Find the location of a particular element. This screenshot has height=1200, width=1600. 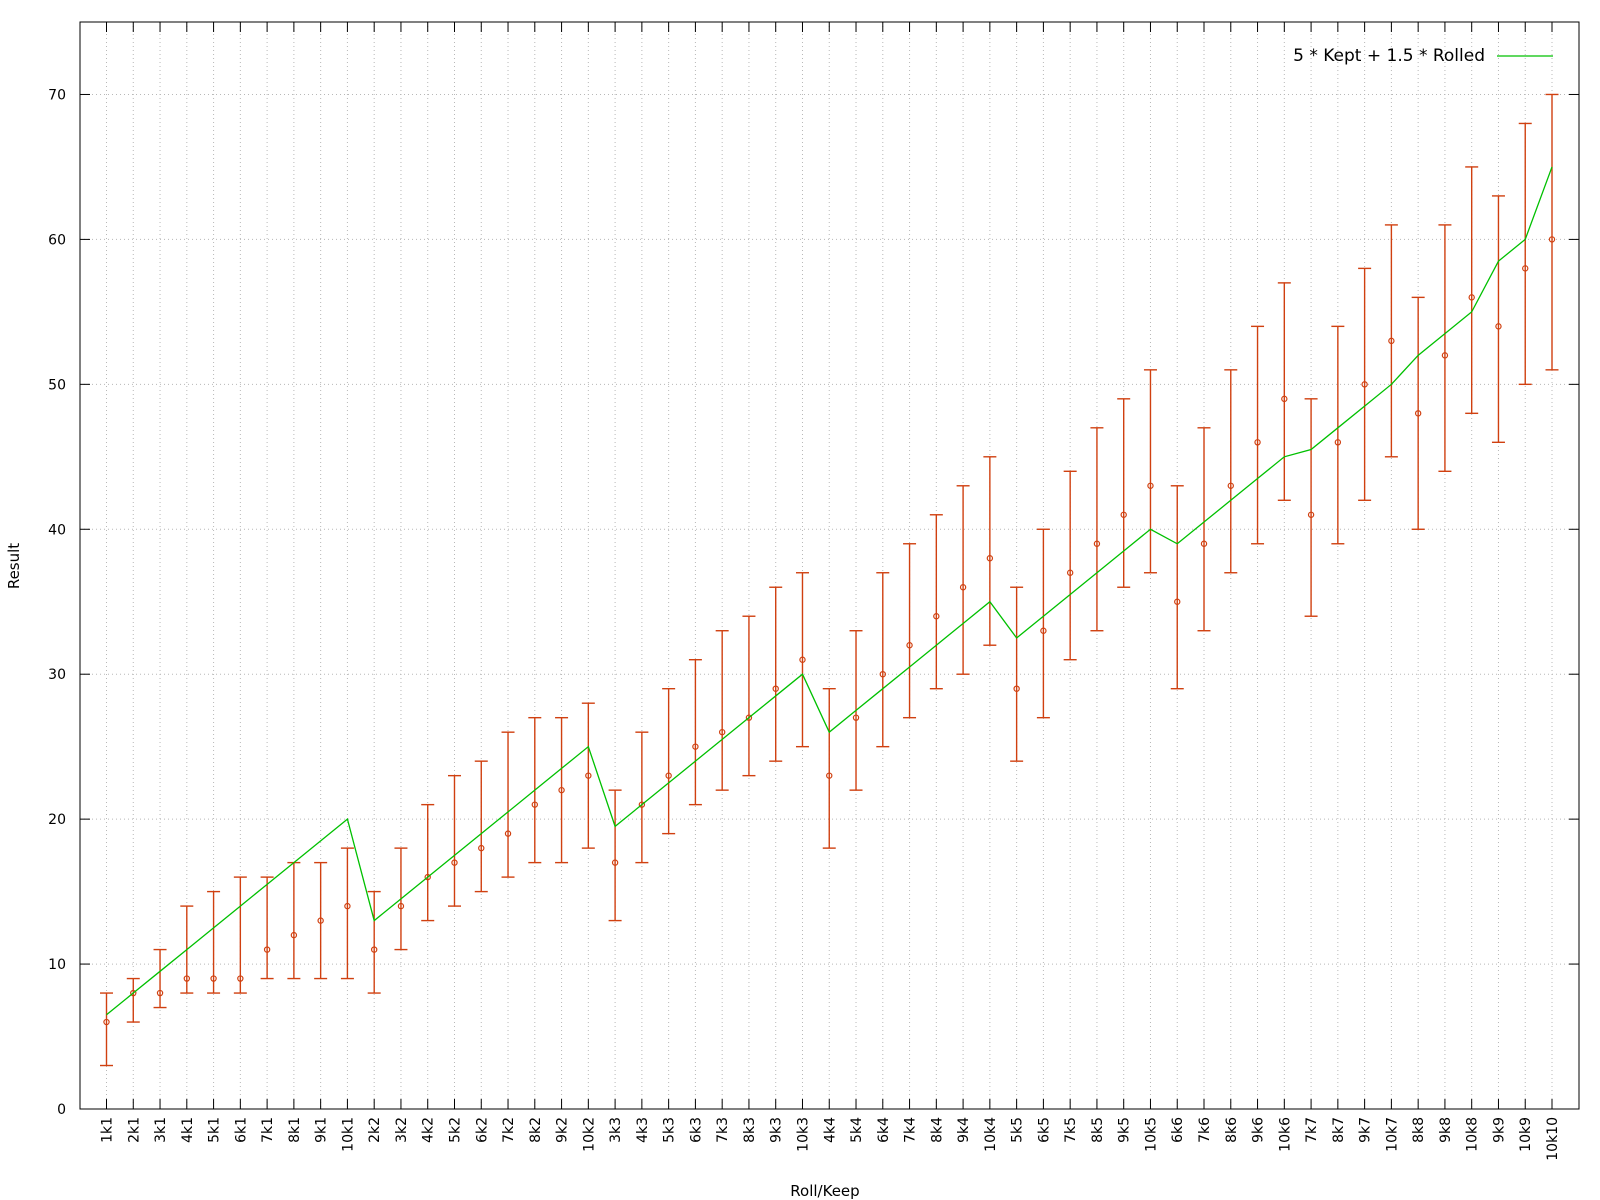

x-tick-label: 5k3 is located at coordinates (670, 1130).